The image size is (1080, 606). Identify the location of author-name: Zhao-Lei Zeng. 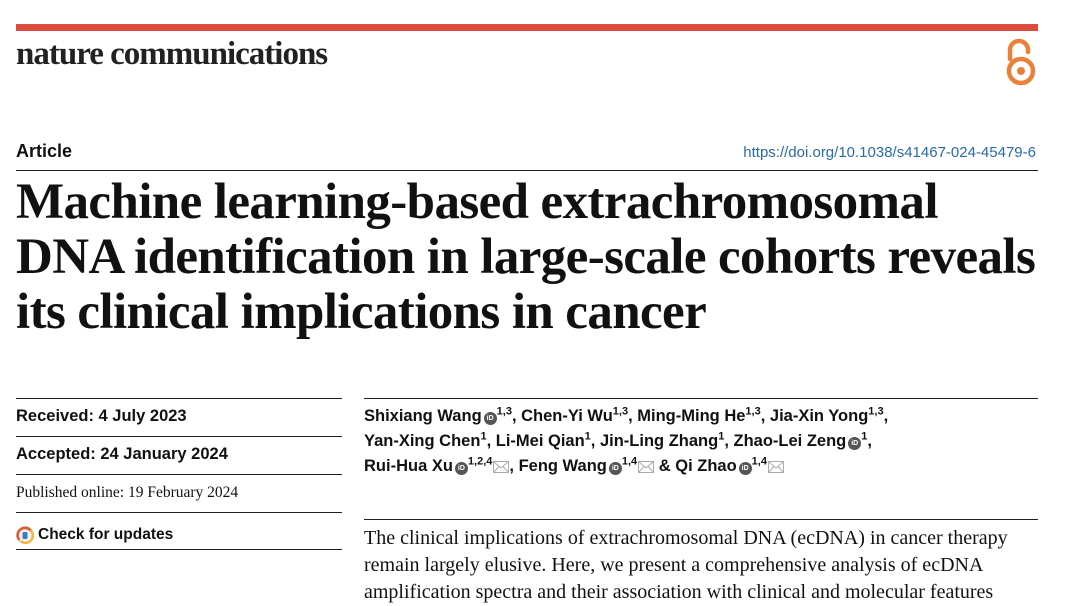
(790, 441).